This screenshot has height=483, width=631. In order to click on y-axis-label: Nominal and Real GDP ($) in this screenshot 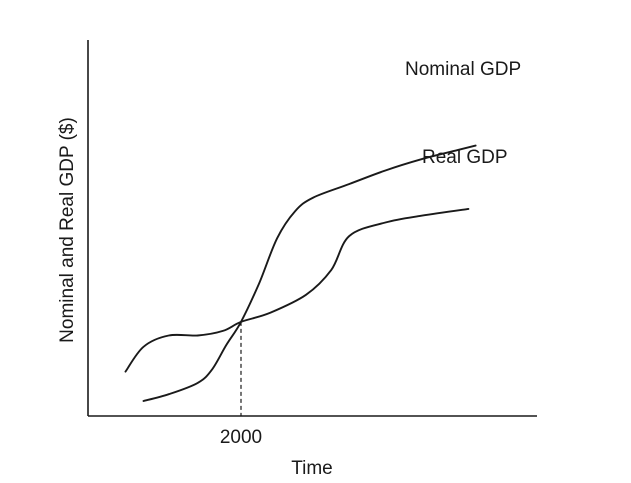, I will do `click(67, 230)`.